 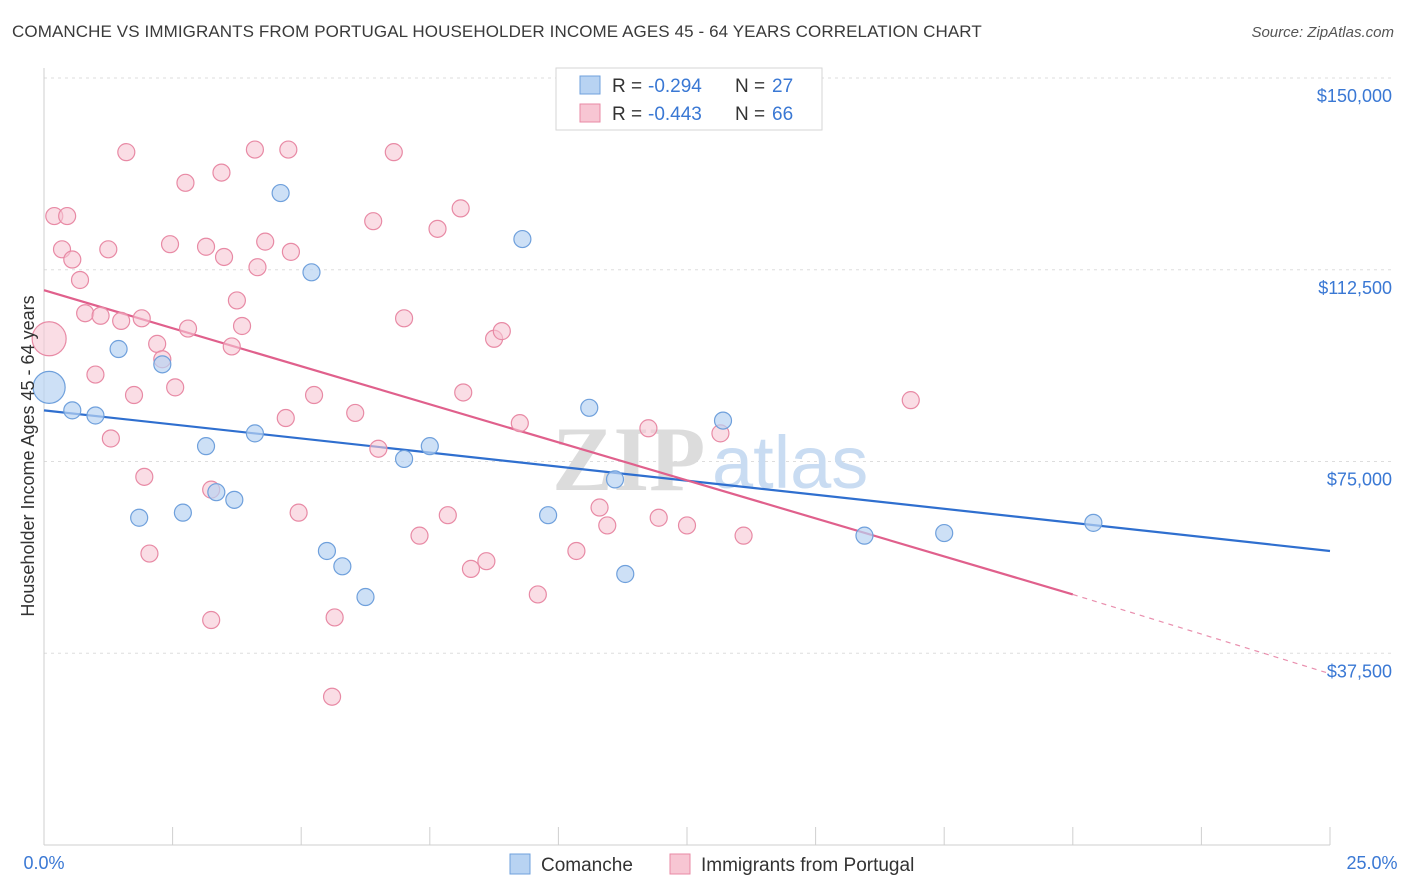 I want to click on legend-box: R = -0.294 N = 27 R = -0.443 N = 66, so click(x=689, y=99).